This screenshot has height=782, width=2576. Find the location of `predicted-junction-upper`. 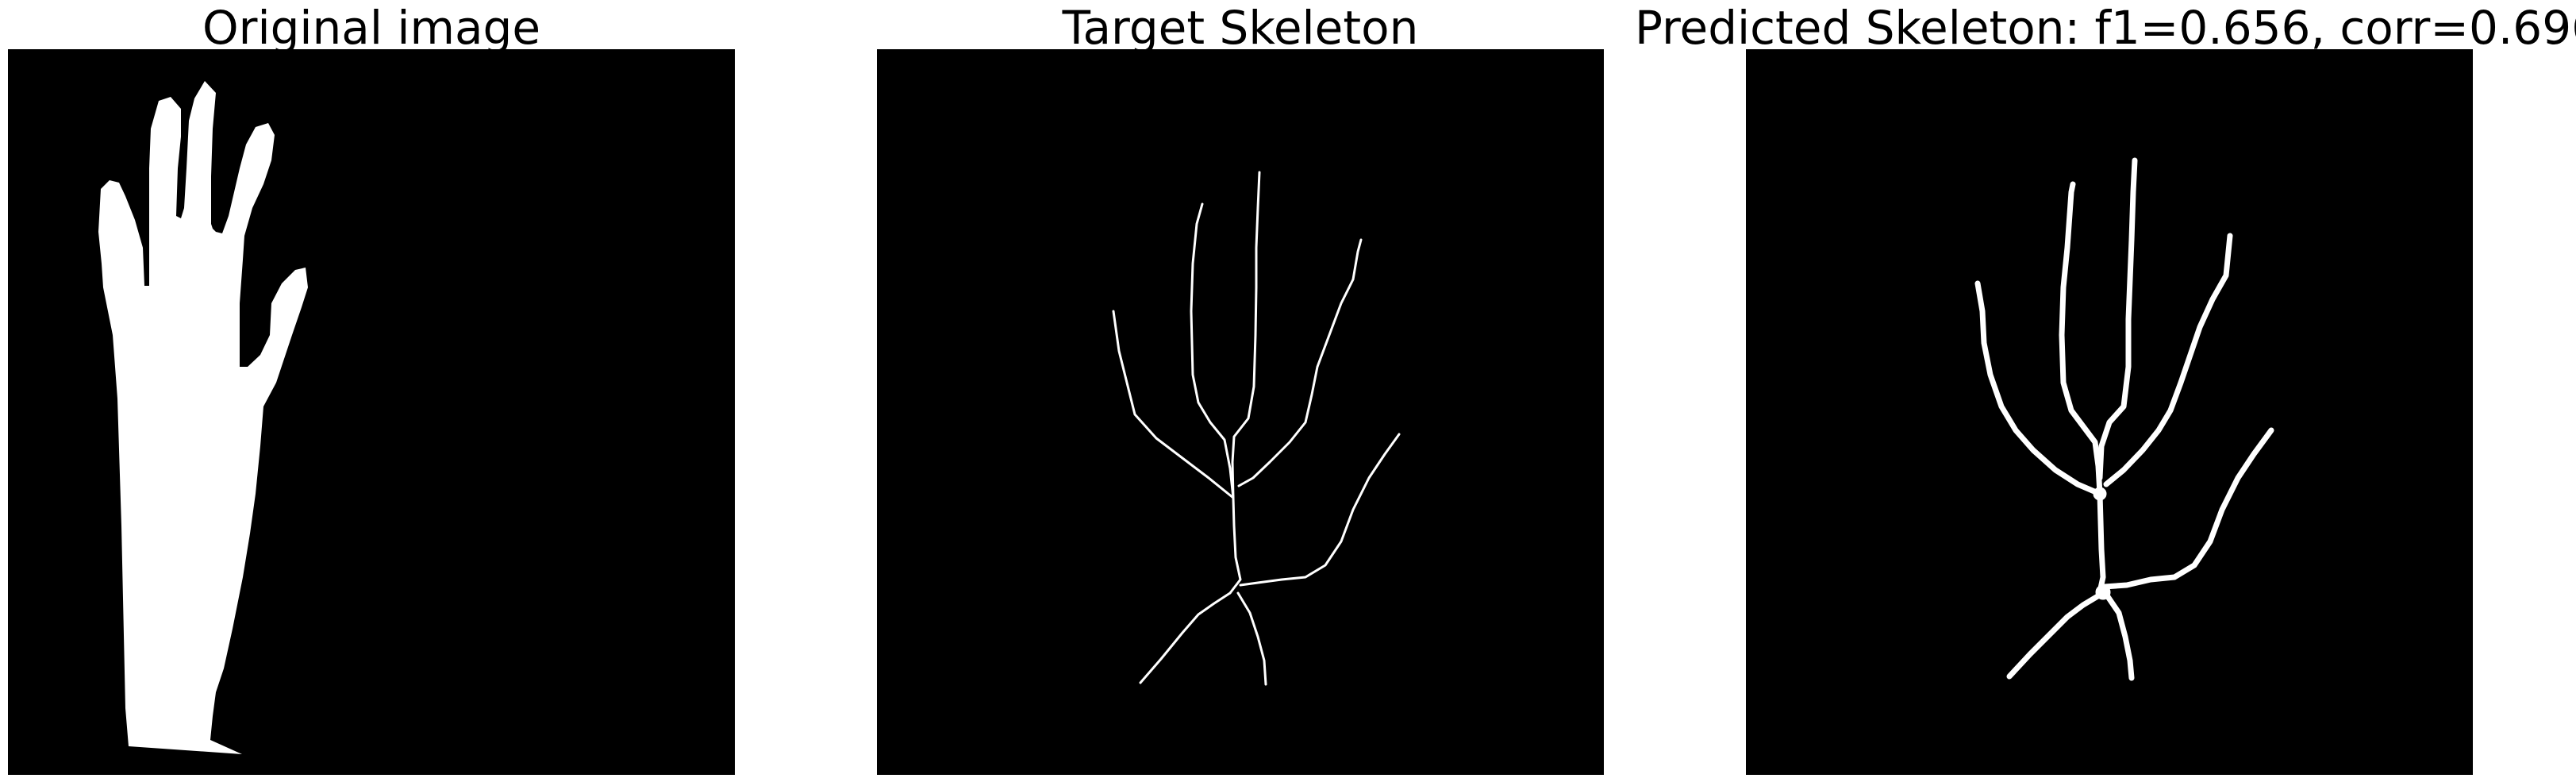

predicted-junction-upper is located at coordinates (2100, 494).